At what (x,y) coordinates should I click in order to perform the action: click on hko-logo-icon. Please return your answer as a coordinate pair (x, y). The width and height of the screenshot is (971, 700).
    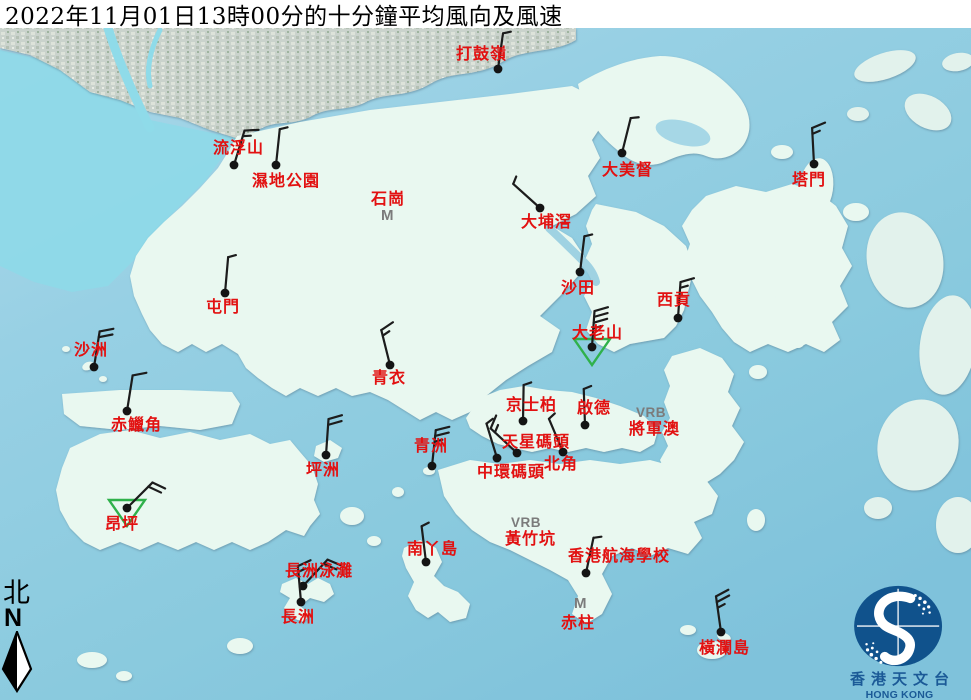
    Looking at the image, I should click on (897, 626).